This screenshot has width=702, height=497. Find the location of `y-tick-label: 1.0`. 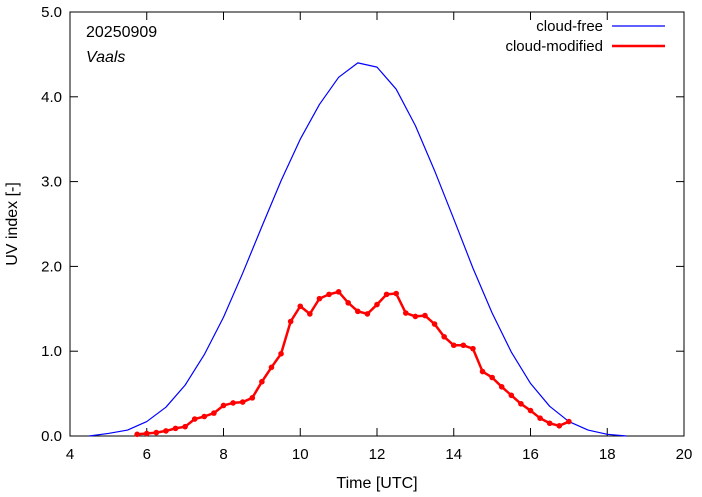

y-tick-label: 1.0 is located at coordinates (51, 351).